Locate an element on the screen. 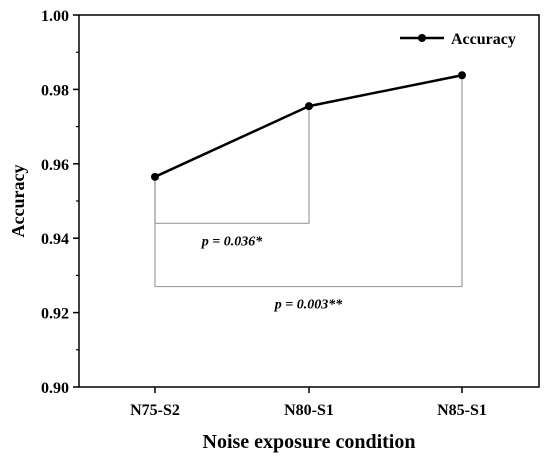 Image resolution: width=550 pixels, height=463 pixels. series-layer is located at coordinates (308, 126).